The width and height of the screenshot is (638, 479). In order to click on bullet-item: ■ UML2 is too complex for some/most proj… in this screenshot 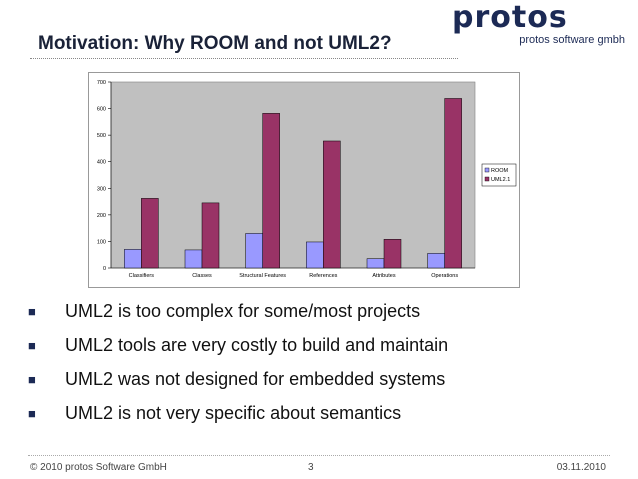, I will do `click(328, 313)`.